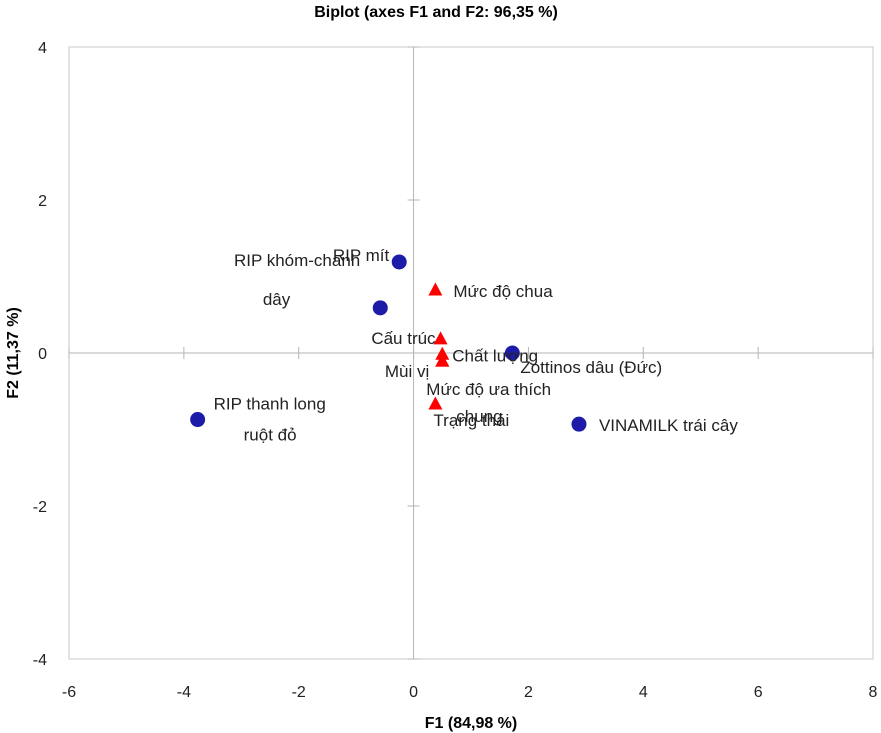  I want to click on x-tick-label: -2, so click(299, 692).